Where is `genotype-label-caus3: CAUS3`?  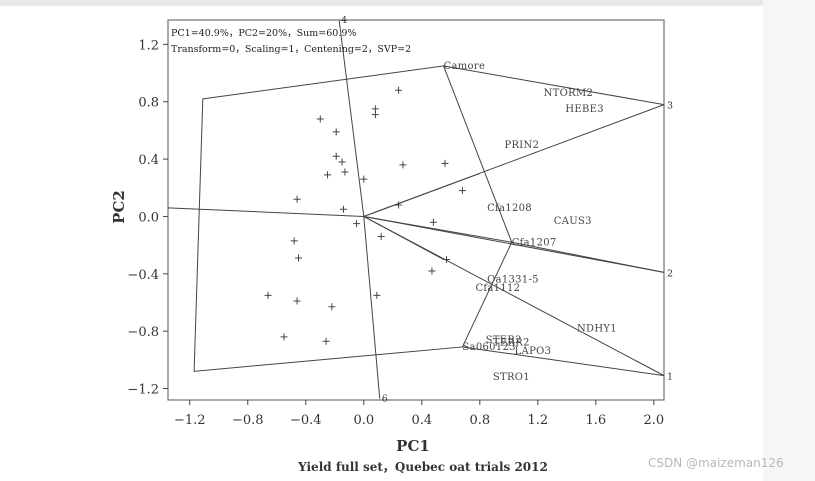
genotype-label-caus3: CAUS3 is located at coordinates (573, 221).